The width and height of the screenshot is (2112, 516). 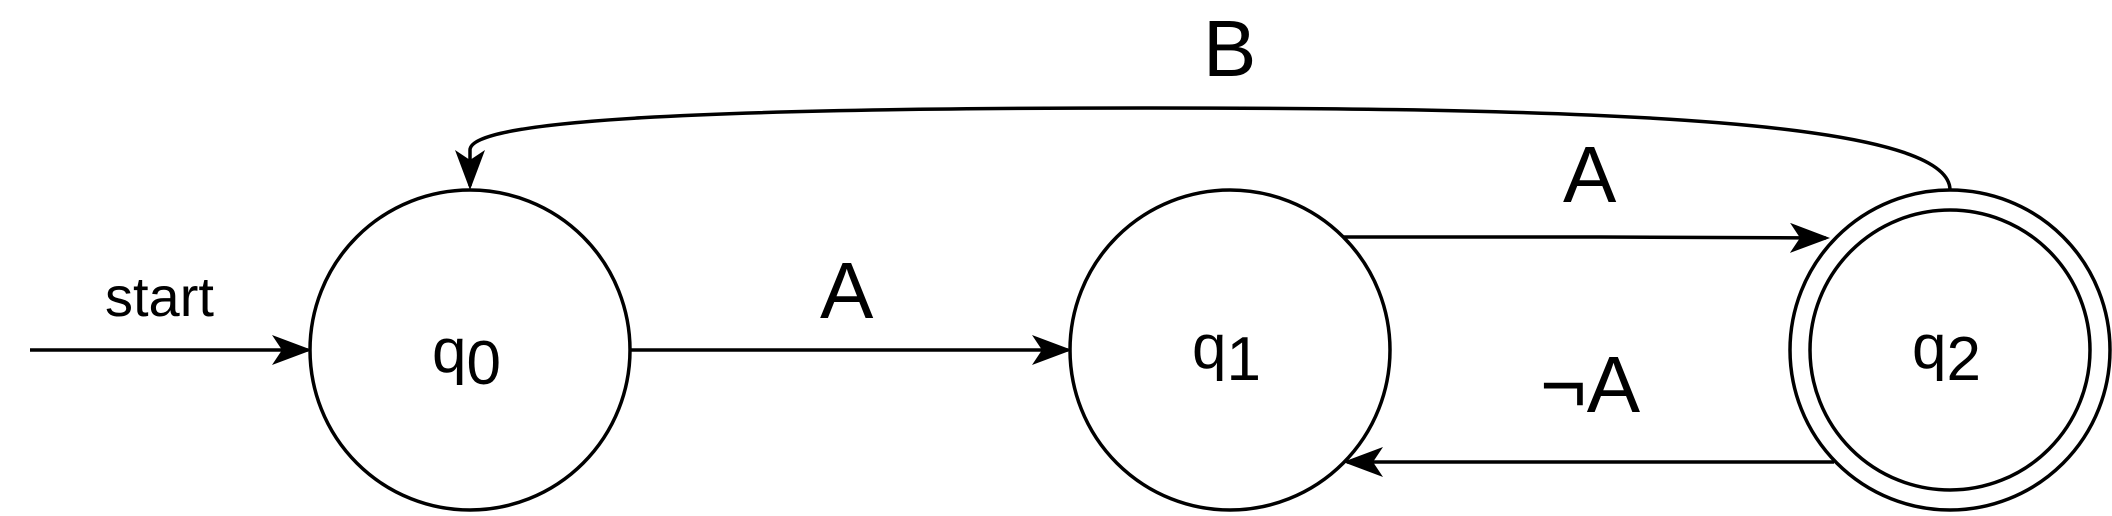 What do you see at coordinates (159, 296) in the screenshot?
I see `start-label: start` at bounding box center [159, 296].